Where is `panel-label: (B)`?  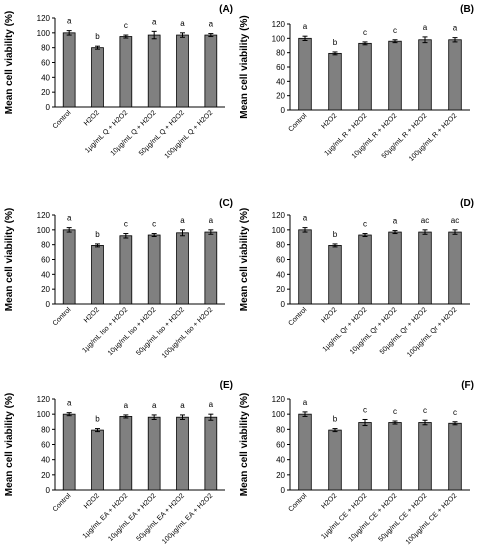
panel-label: (B) is located at coordinates (467, 9).